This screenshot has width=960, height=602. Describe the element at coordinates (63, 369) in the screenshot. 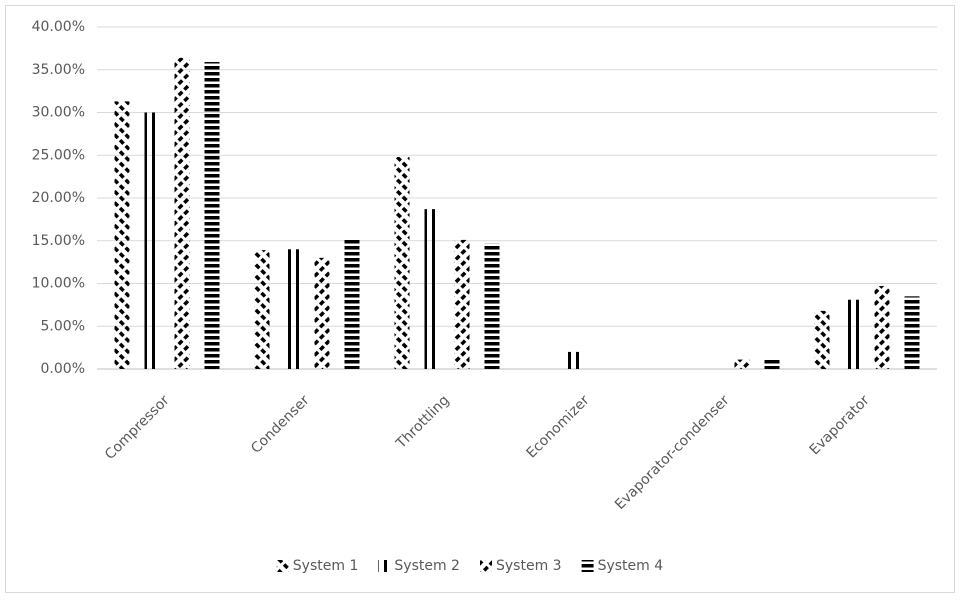

I see `y-tick-label: 0.00%` at that location.